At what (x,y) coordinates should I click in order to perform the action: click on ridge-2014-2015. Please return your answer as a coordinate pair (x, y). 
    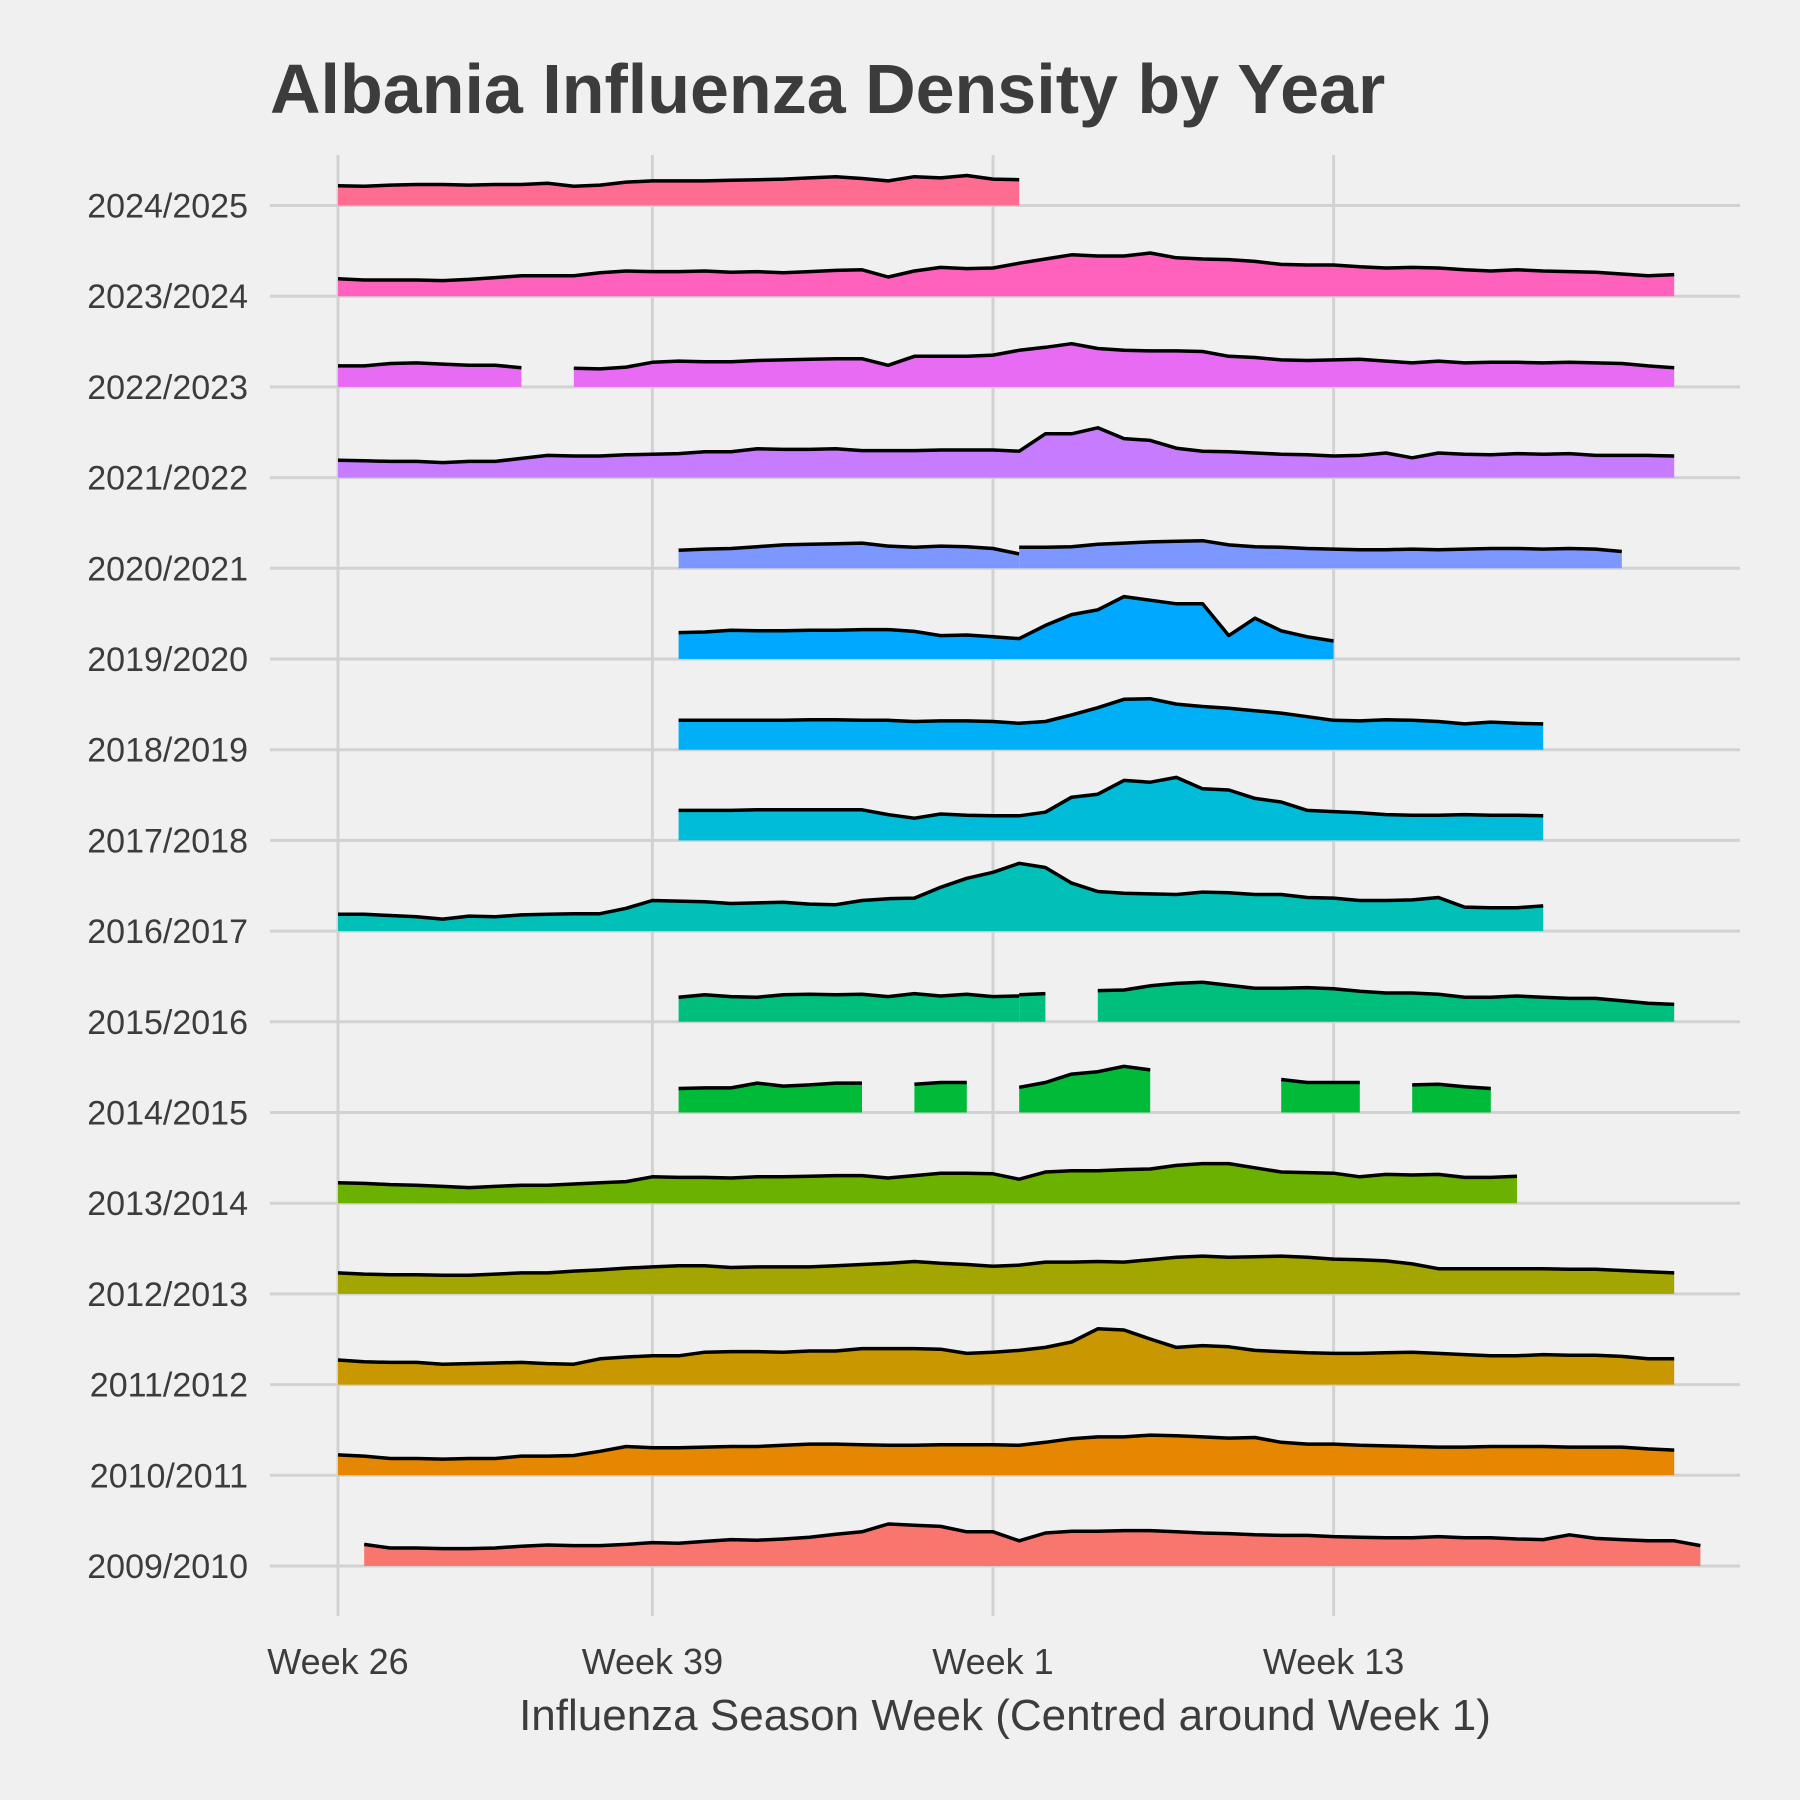
    Looking at the image, I should click on (1084, 1088).